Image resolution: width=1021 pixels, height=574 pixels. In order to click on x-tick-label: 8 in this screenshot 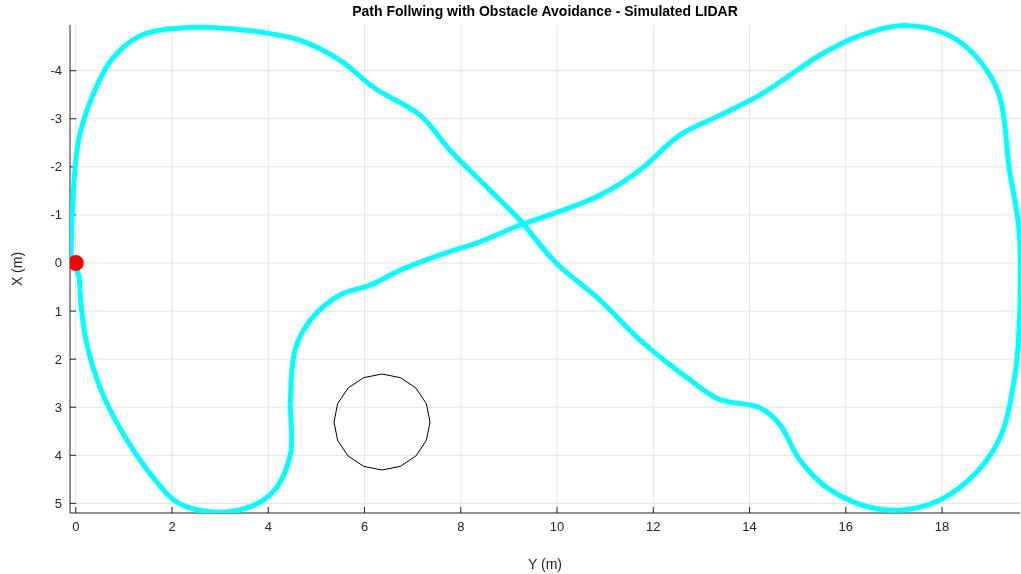, I will do `click(461, 526)`.